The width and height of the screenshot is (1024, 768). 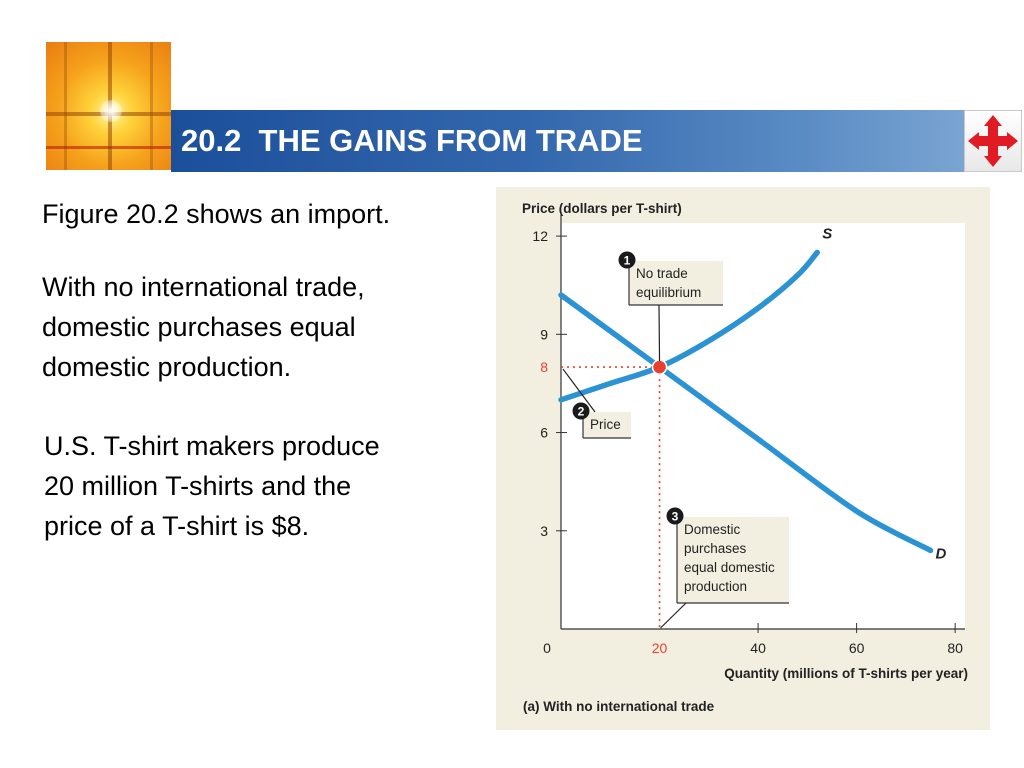 I want to click on paragraph-3-line: 20 million T-shirts and the, so click(x=198, y=486).